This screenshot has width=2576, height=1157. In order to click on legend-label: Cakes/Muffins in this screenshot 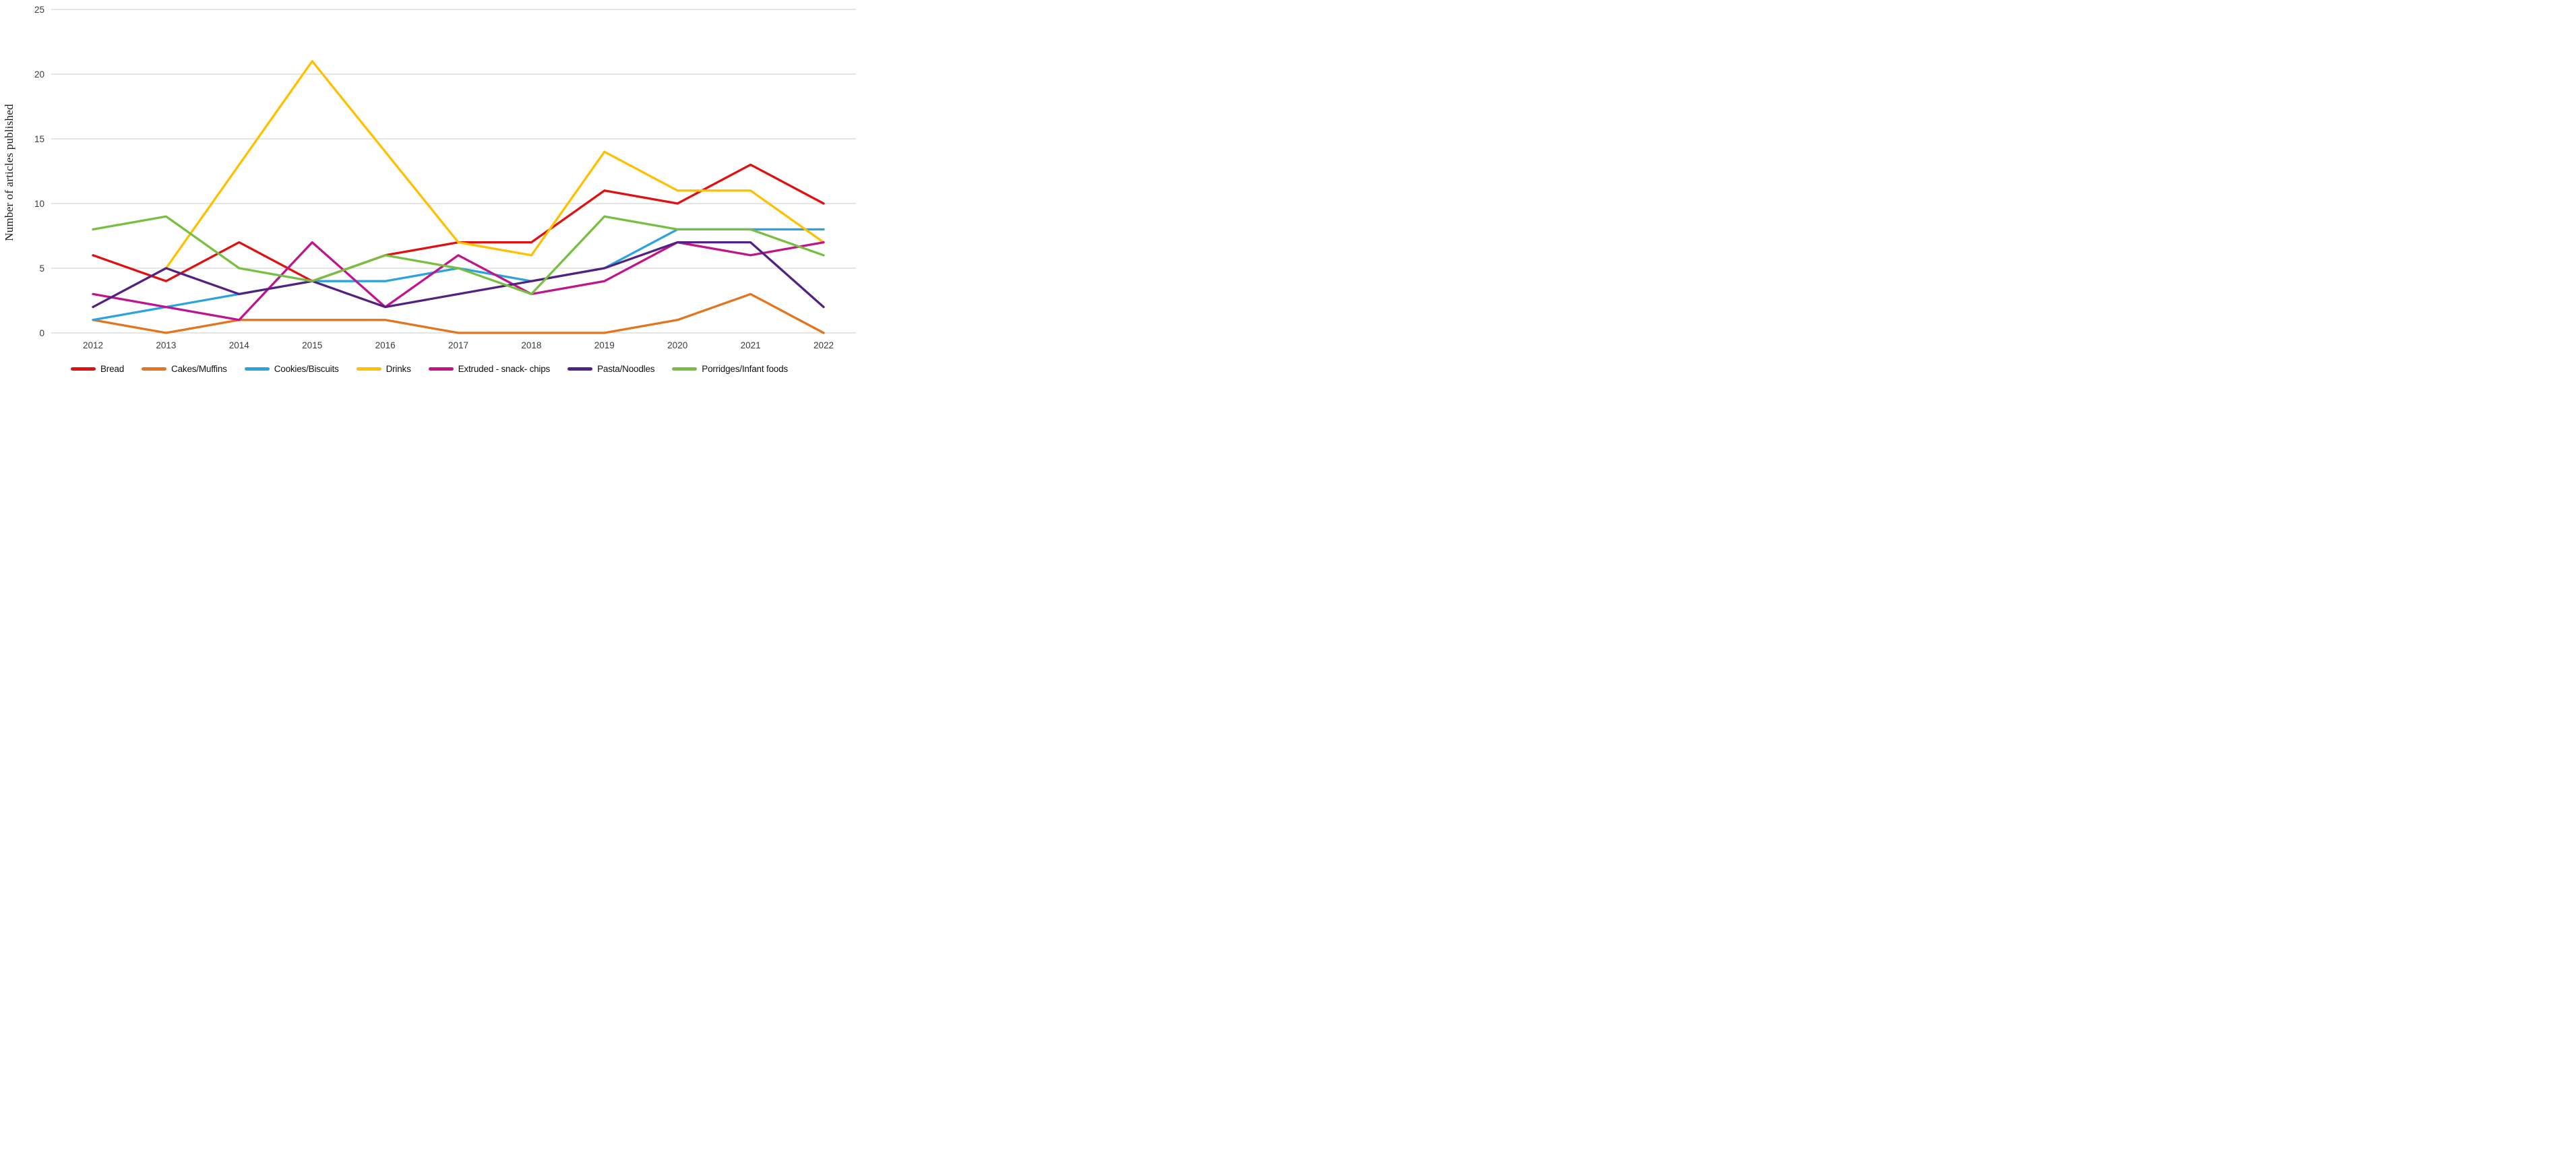, I will do `click(199, 369)`.